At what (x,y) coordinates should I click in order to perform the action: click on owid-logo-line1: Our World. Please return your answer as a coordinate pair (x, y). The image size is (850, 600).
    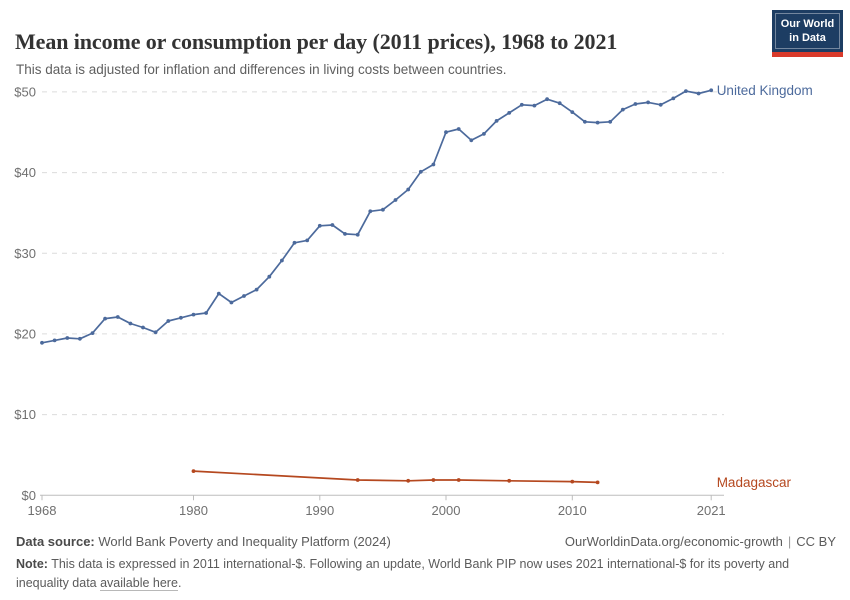
    Looking at the image, I should click on (807, 24).